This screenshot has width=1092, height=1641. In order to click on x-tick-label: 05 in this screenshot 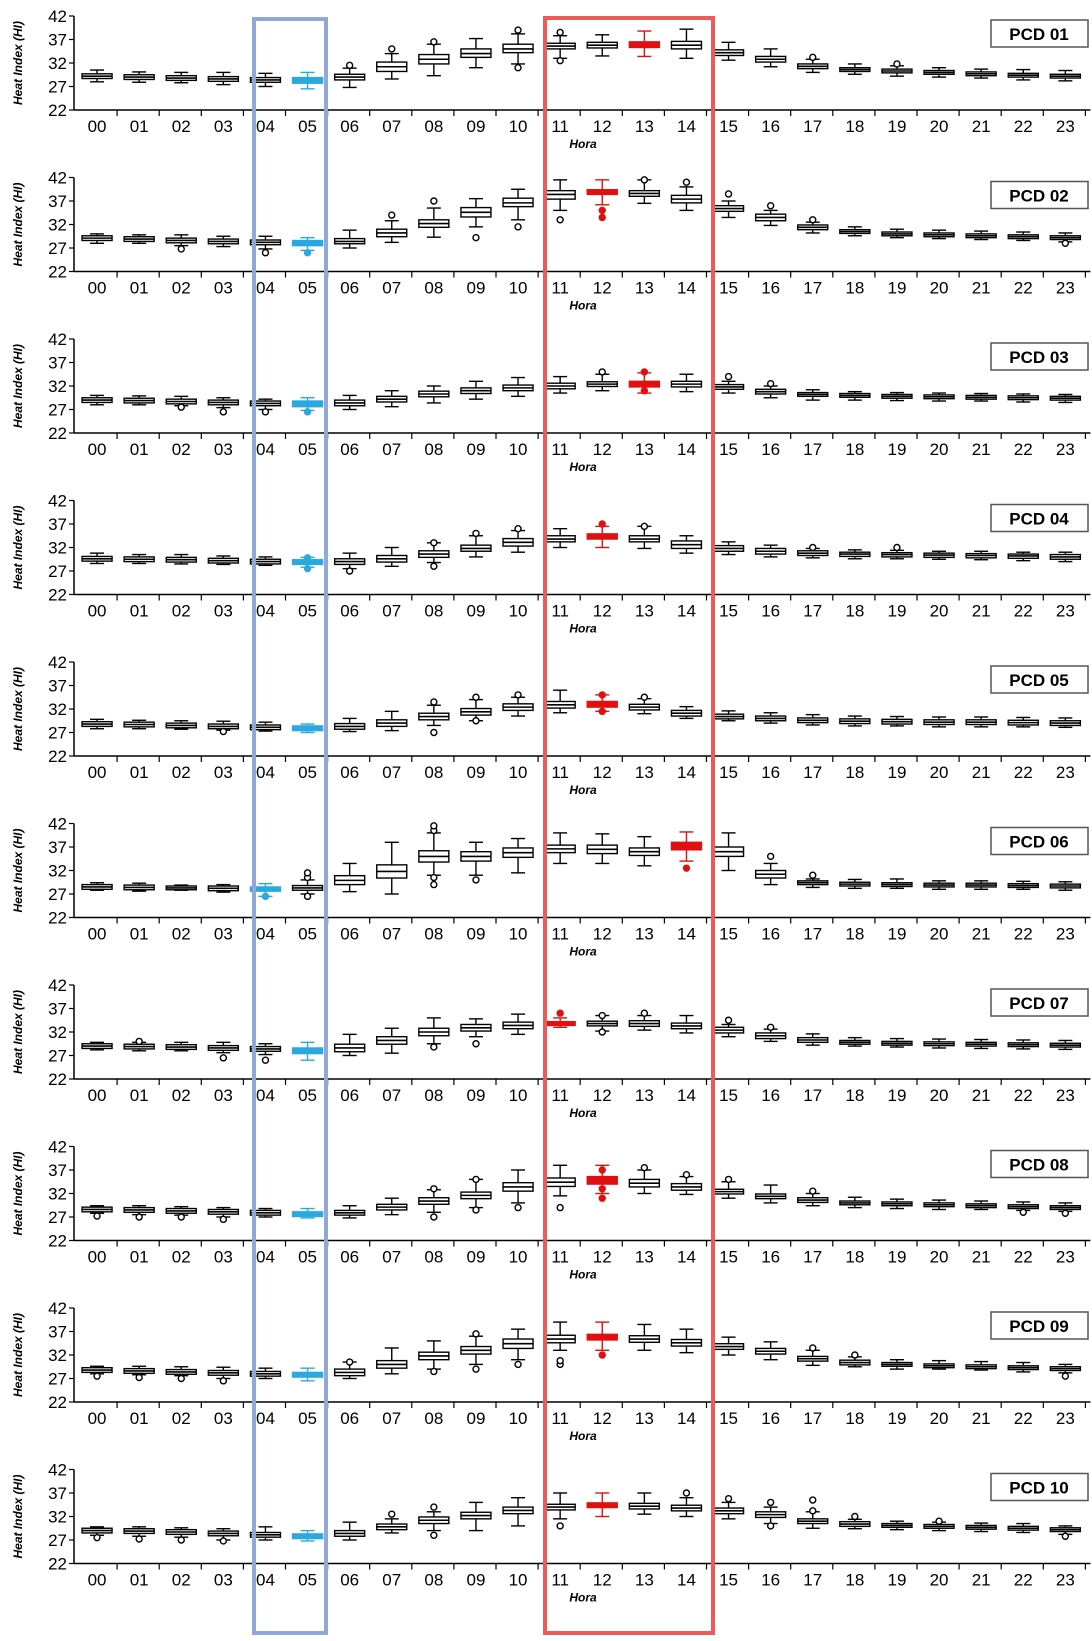, I will do `click(307, 1095)`.